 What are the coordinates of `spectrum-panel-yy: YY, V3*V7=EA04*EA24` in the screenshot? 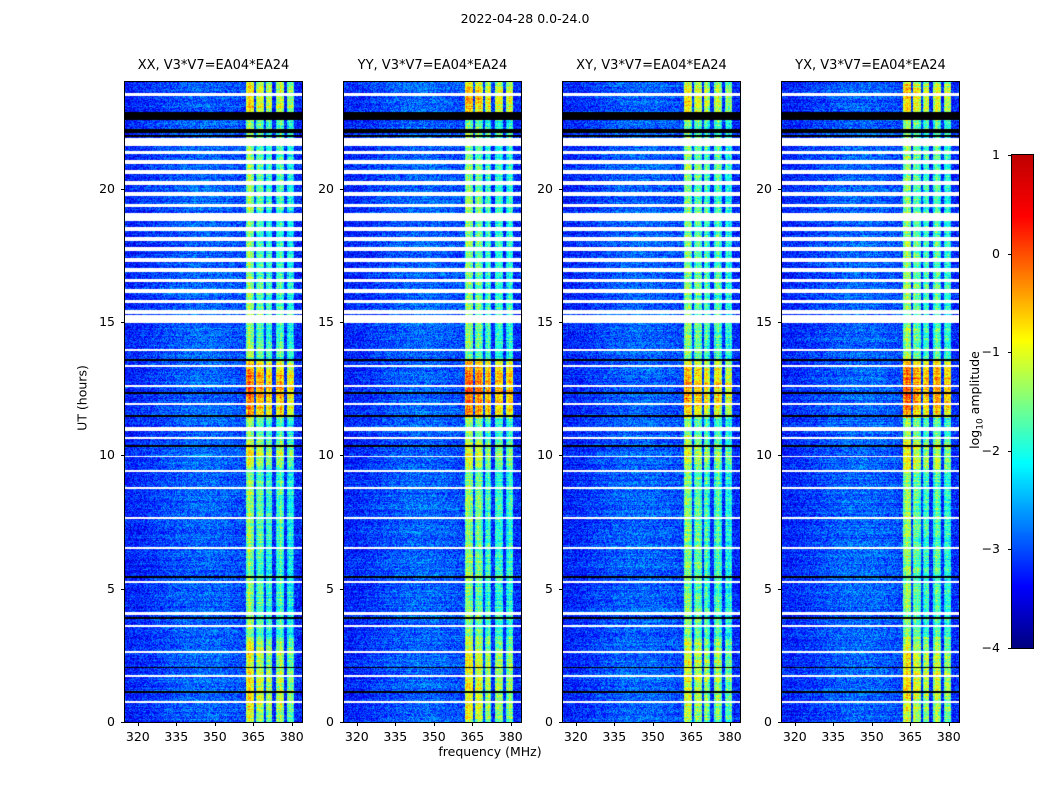 It's located at (432, 390).